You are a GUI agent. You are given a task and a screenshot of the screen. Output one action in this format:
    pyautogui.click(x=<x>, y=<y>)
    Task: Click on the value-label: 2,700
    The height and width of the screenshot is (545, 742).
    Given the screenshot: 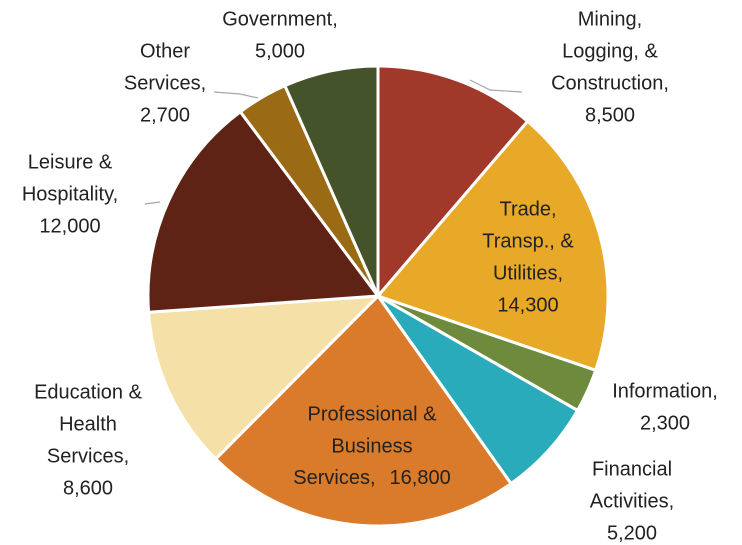 What is the action you would take?
    pyautogui.click(x=165, y=115)
    